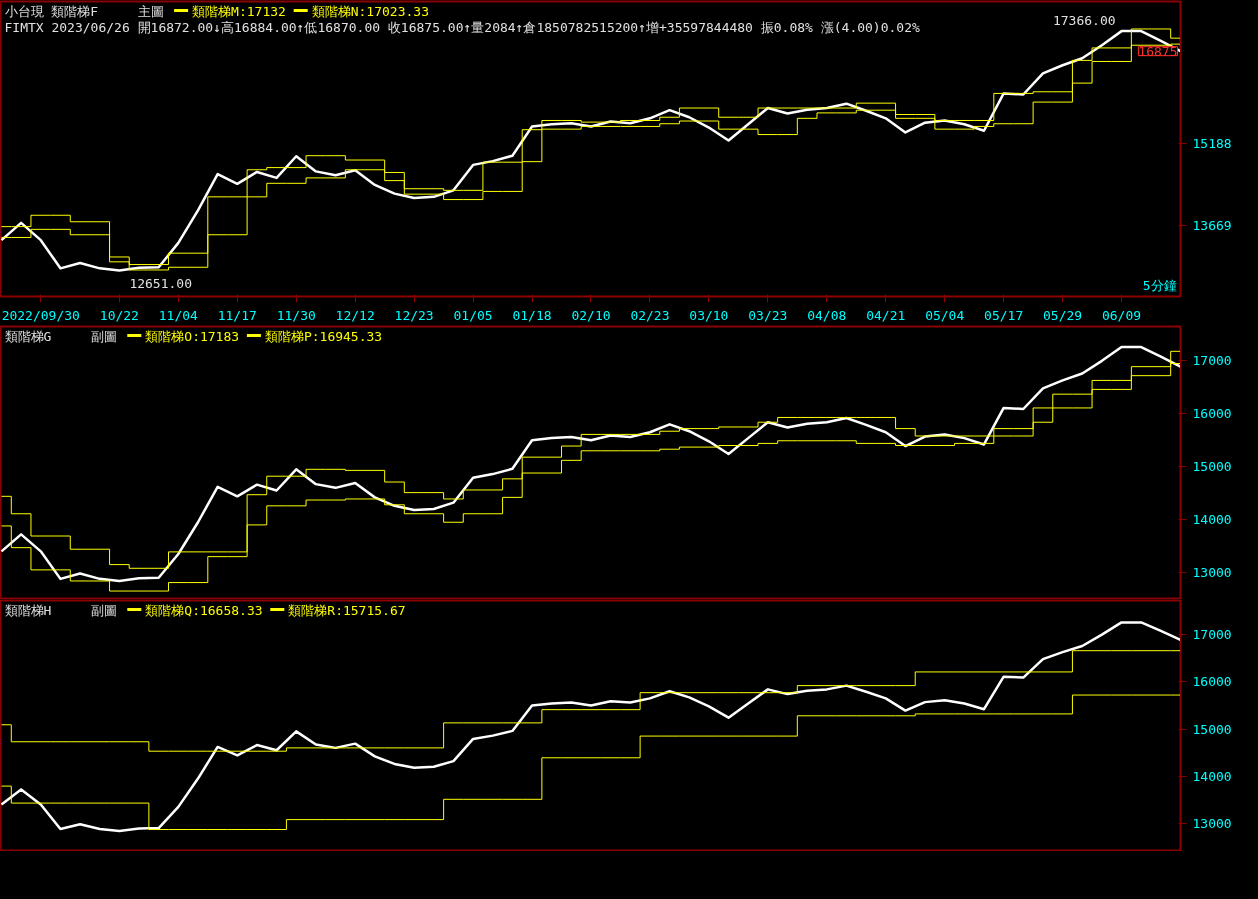  What do you see at coordinates (1158, 51) in the screenshot?
I see `annotation: 16875` at bounding box center [1158, 51].